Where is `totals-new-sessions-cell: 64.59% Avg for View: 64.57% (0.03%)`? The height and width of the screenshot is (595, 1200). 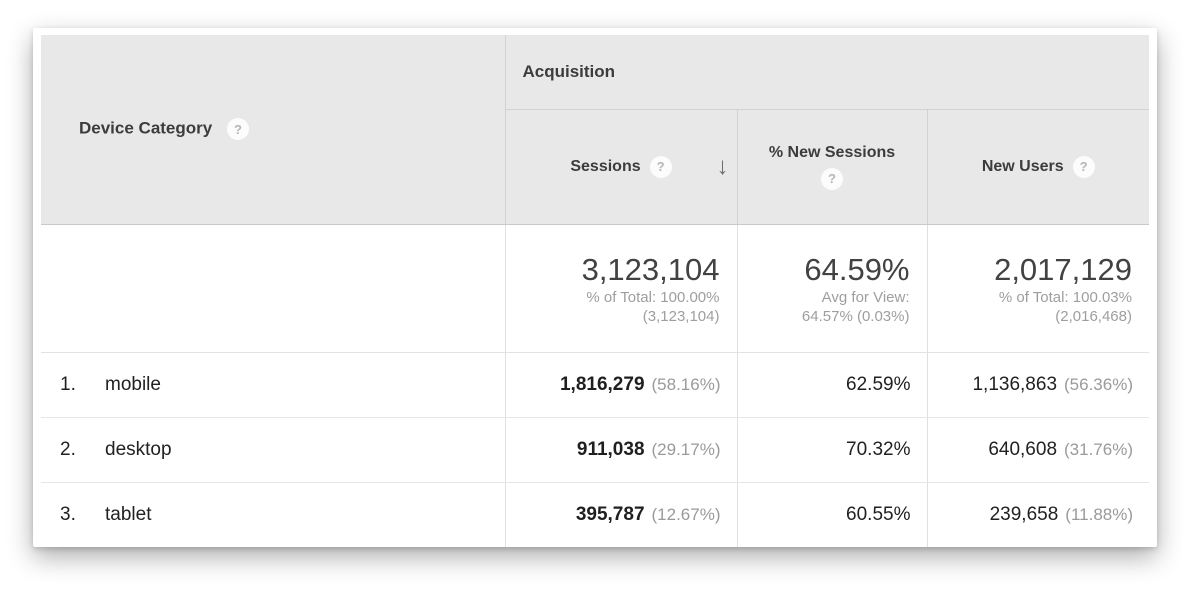 totals-new-sessions-cell: 64.59% Avg for View: 64.57% (0.03%) is located at coordinates (831, 288).